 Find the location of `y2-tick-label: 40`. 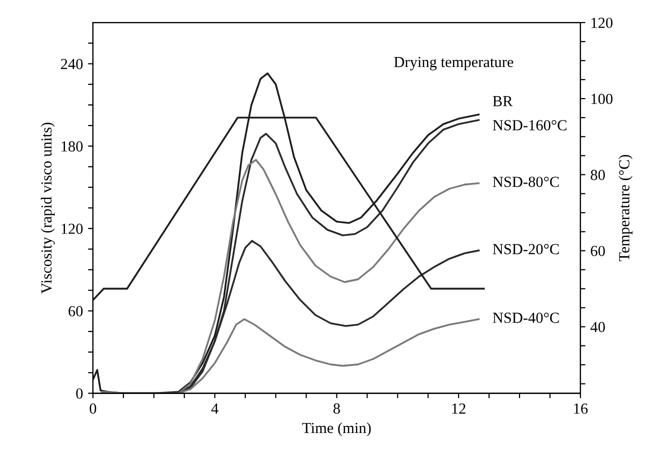

y2-tick-label: 40 is located at coordinates (597, 327).